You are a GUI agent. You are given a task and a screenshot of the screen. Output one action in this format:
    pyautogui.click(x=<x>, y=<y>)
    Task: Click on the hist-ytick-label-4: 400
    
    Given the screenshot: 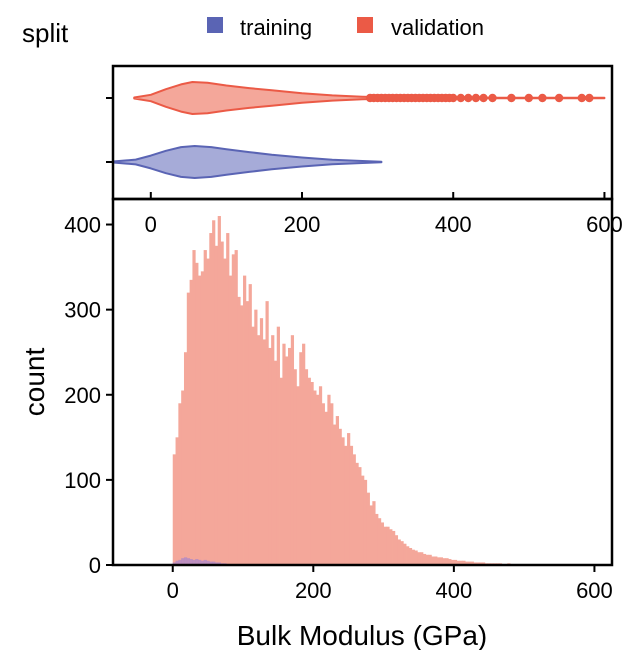 What is the action you would take?
    pyautogui.click(x=82, y=225)
    